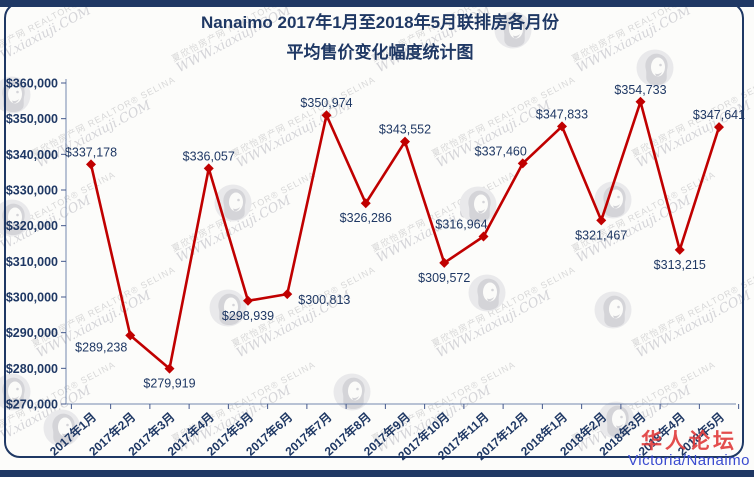 The height and width of the screenshot is (477, 754). What do you see at coordinates (562, 114) in the screenshot?
I see `data-point-label: $347,833` at bounding box center [562, 114].